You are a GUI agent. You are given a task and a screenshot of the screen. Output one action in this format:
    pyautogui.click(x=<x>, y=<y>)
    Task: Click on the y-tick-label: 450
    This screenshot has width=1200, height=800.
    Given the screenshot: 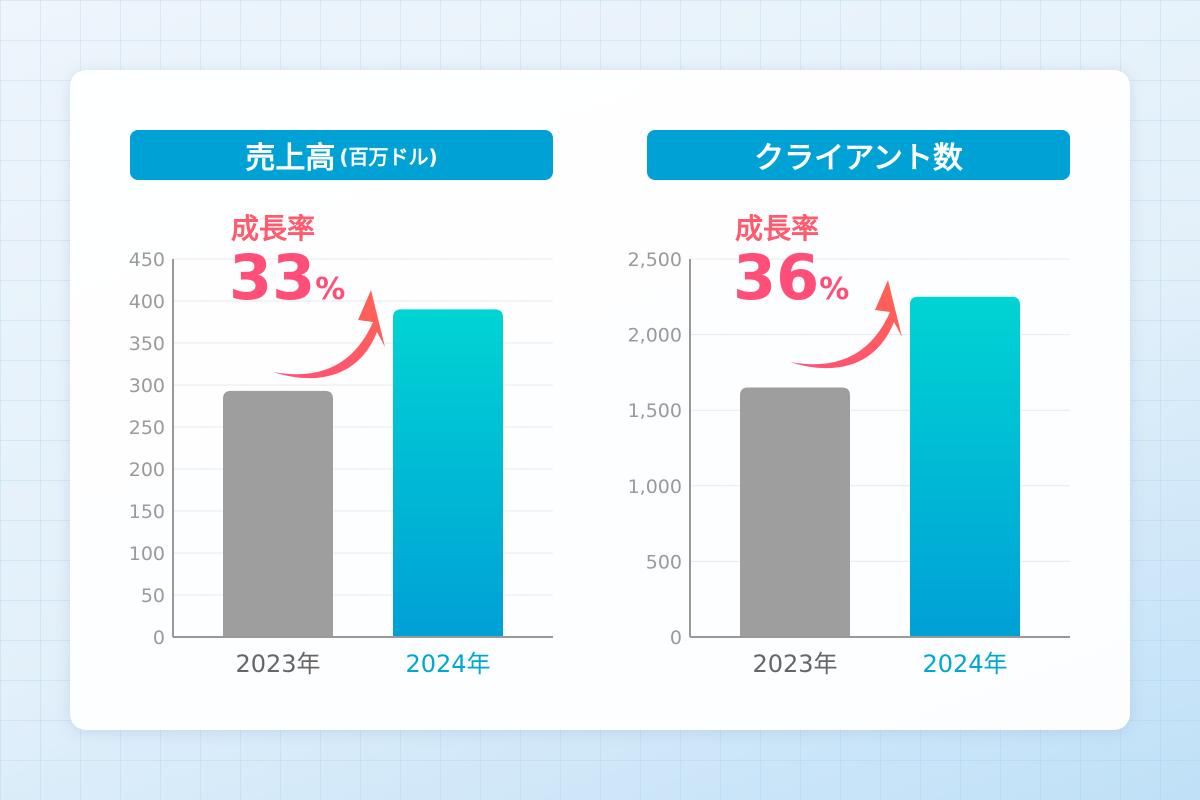 What is the action you would take?
    pyautogui.click(x=147, y=260)
    